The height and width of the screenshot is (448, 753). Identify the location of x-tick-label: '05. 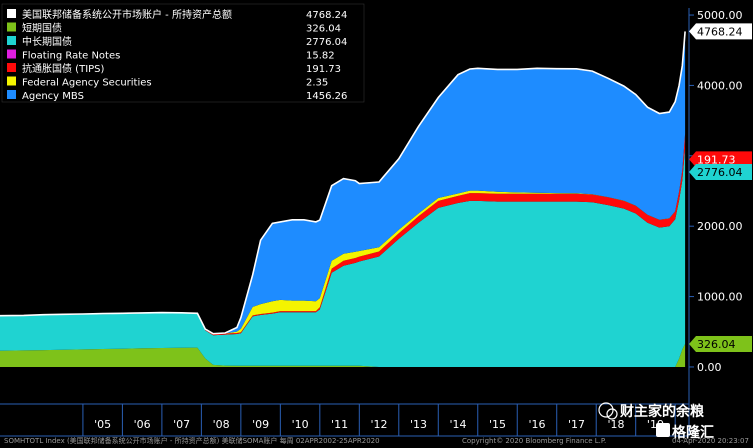
(102, 424).